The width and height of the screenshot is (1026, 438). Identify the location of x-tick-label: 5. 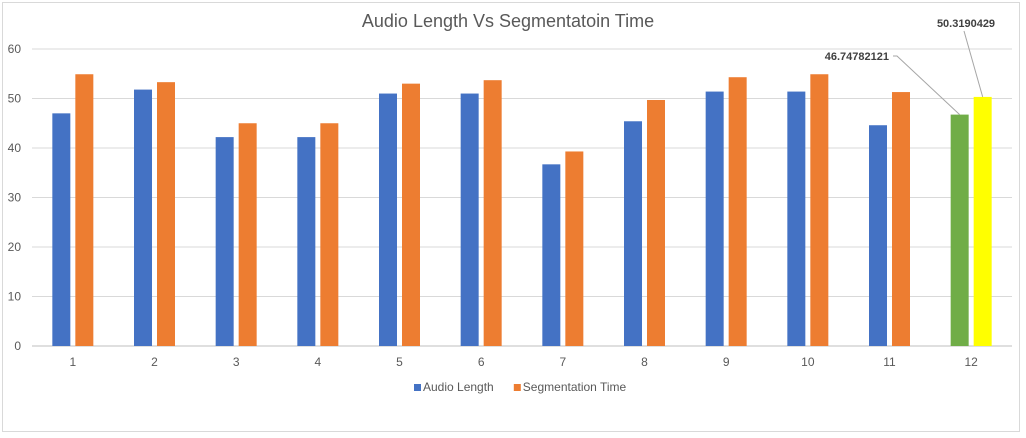
(399, 362).